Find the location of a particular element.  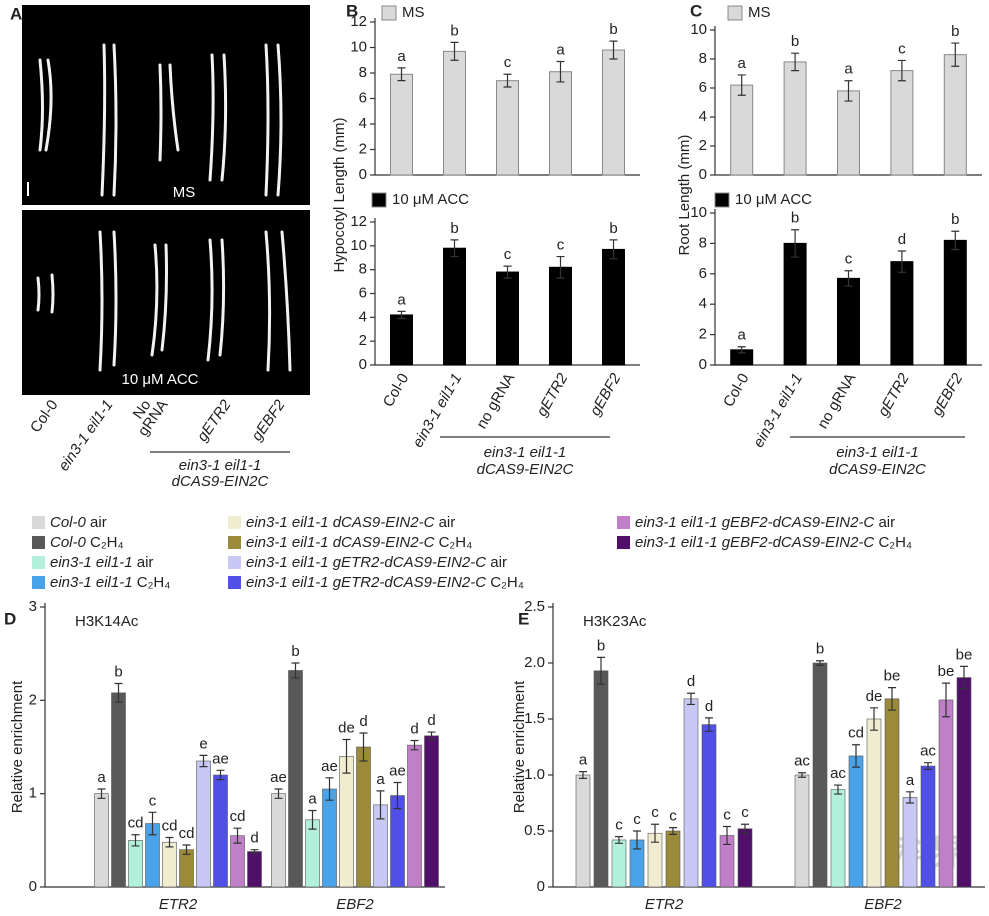

y-axis-label: Root Length (mm) is located at coordinates (684, 195).